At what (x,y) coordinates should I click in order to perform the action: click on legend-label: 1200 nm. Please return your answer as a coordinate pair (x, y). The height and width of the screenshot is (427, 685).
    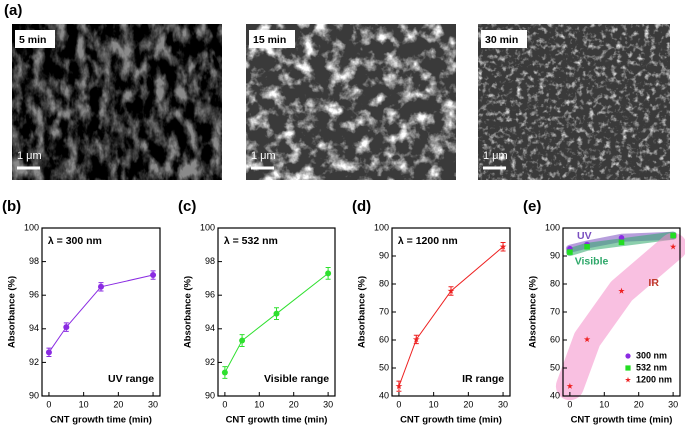
    Looking at the image, I should click on (654, 379).